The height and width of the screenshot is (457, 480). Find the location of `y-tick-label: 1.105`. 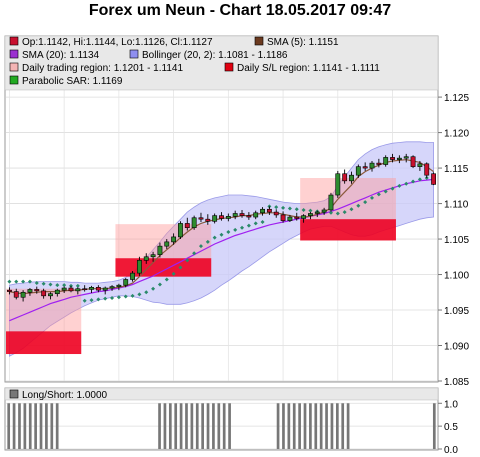

y-tick-label: 1.105 is located at coordinates (456, 240).